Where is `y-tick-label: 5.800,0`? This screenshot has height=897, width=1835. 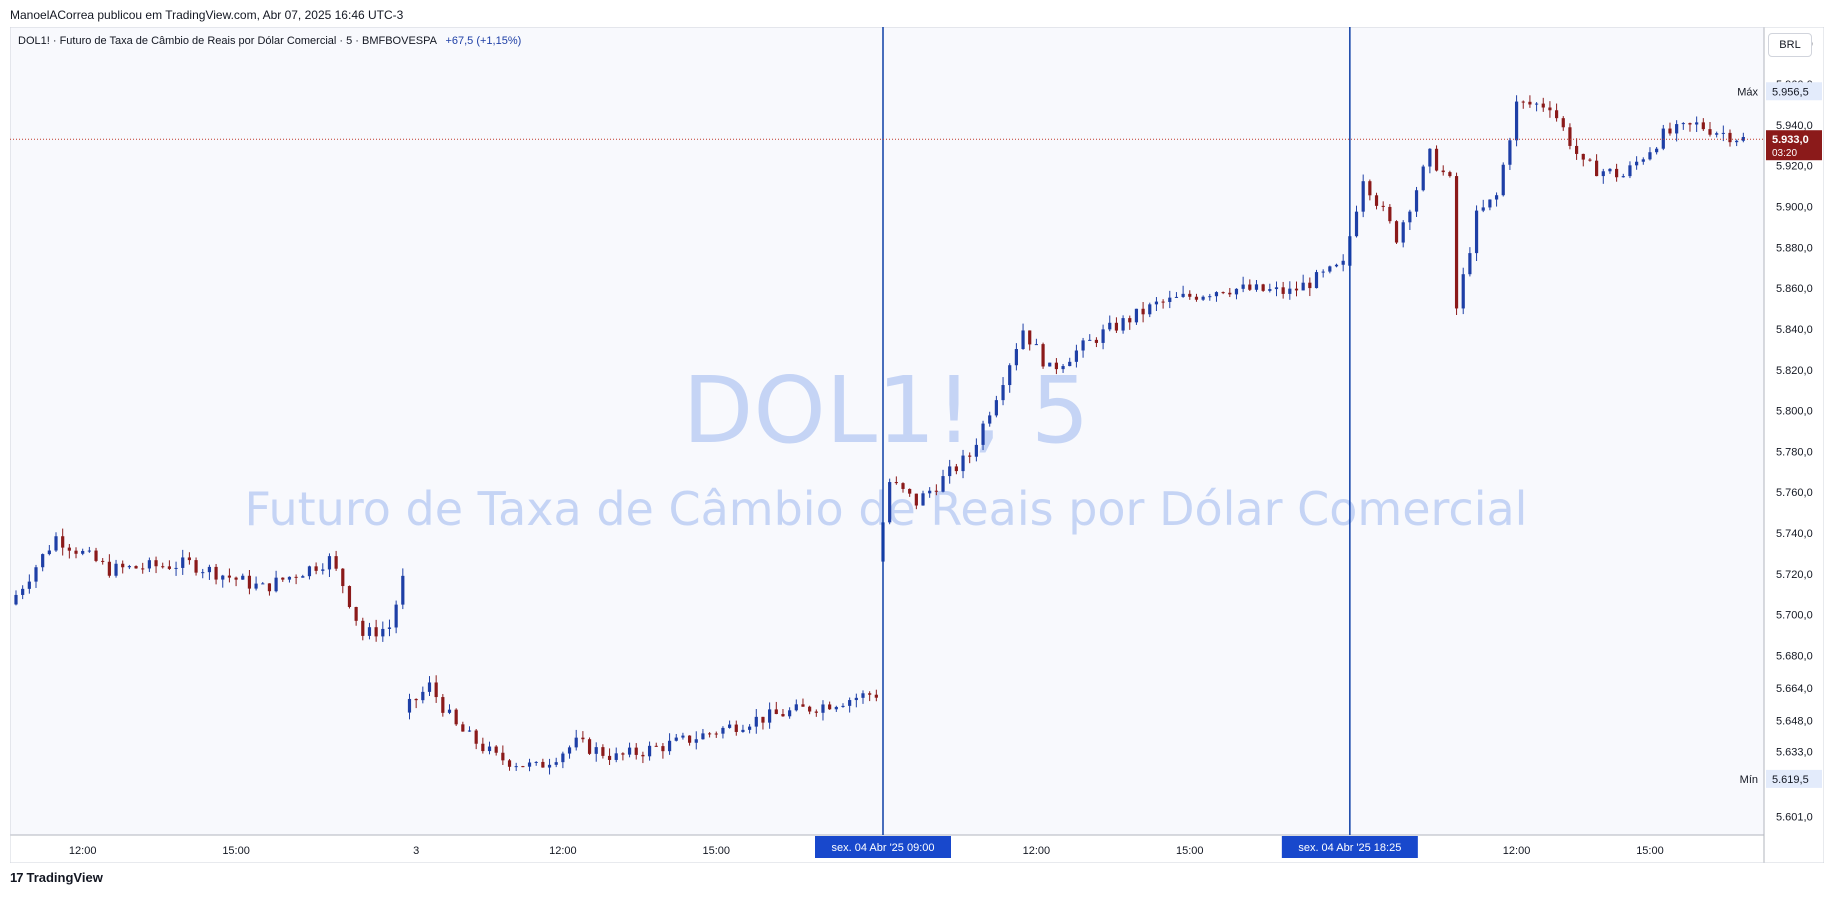 y-tick-label: 5.800,0 is located at coordinates (1794, 412).